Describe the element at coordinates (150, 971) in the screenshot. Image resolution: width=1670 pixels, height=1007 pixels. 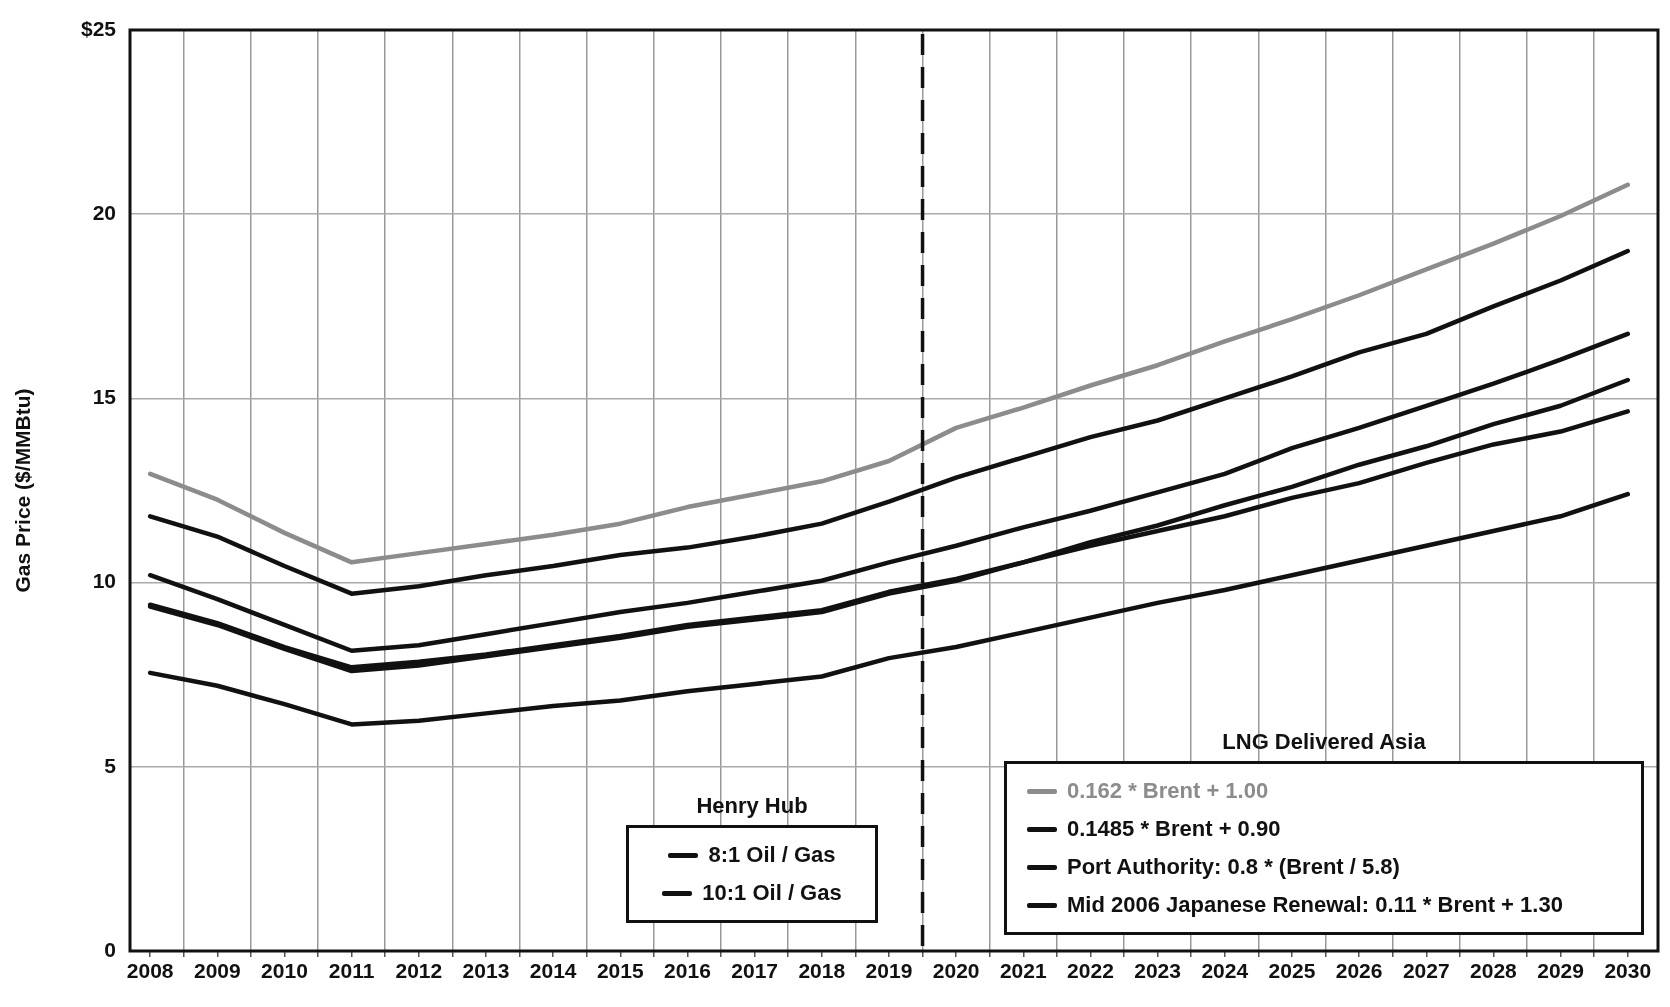
I see `x-tick-label: 2008` at that location.